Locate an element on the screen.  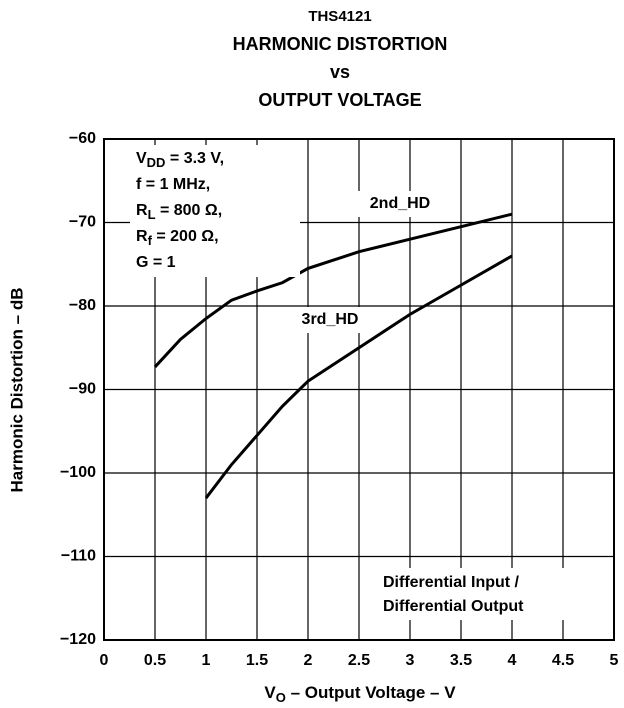
condition: Rf = 200 Ω, is located at coordinates (177, 238).